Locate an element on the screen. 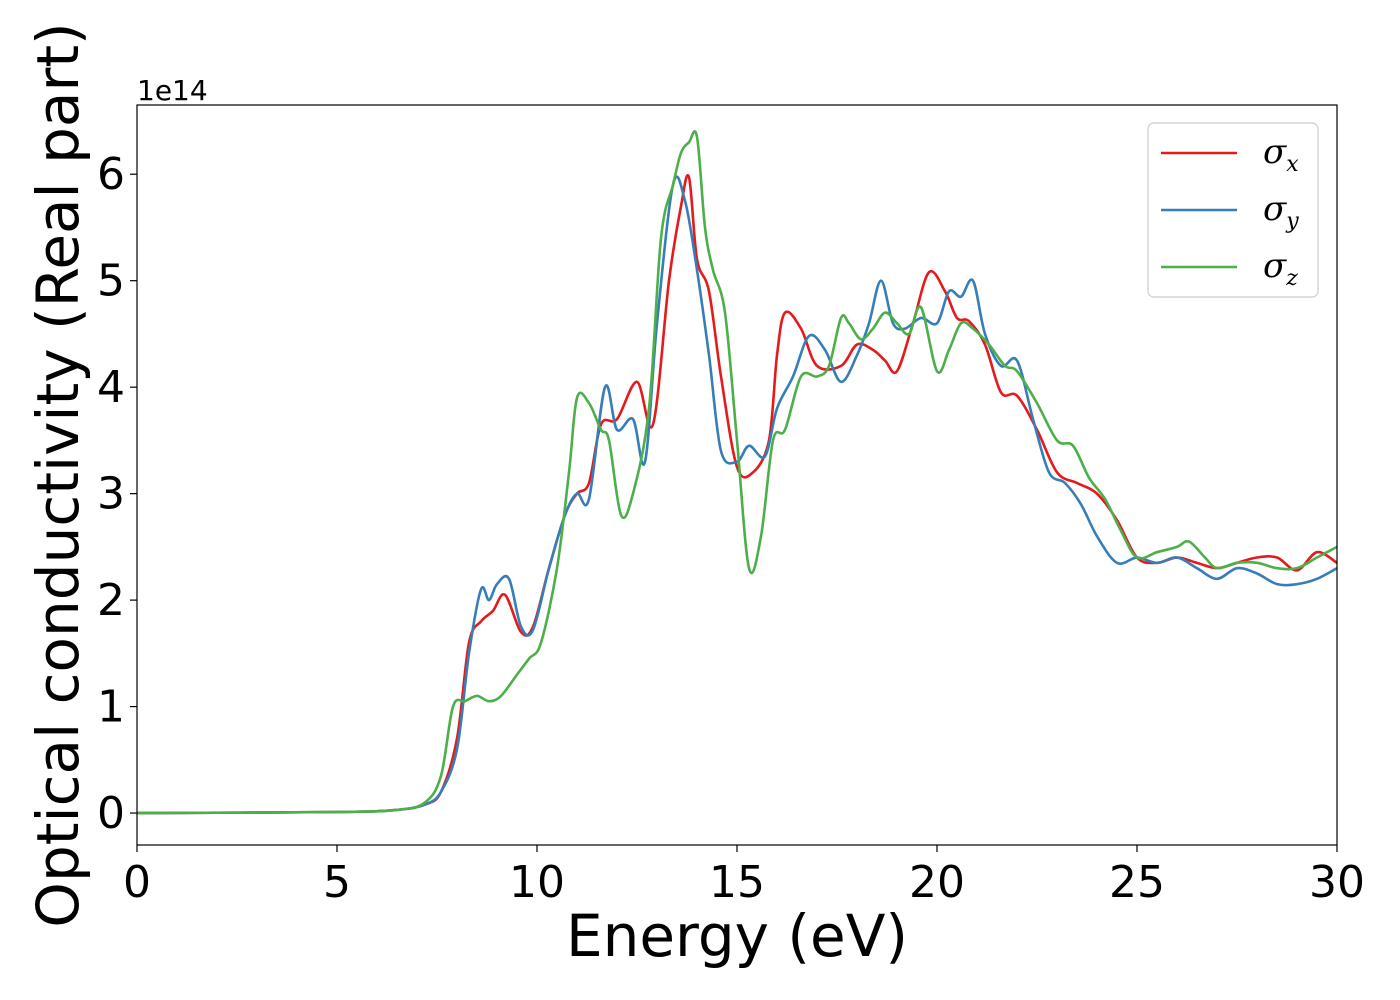 This screenshot has height=1000, width=1400. y-axis-title: Optical conductivity (Real part) is located at coordinates (58, 474).